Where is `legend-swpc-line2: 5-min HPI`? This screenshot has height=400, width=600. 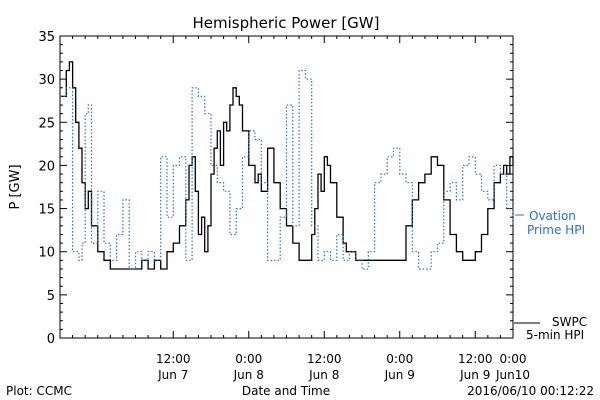
legend-swpc-line2: 5-min HPI is located at coordinates (555, 335).